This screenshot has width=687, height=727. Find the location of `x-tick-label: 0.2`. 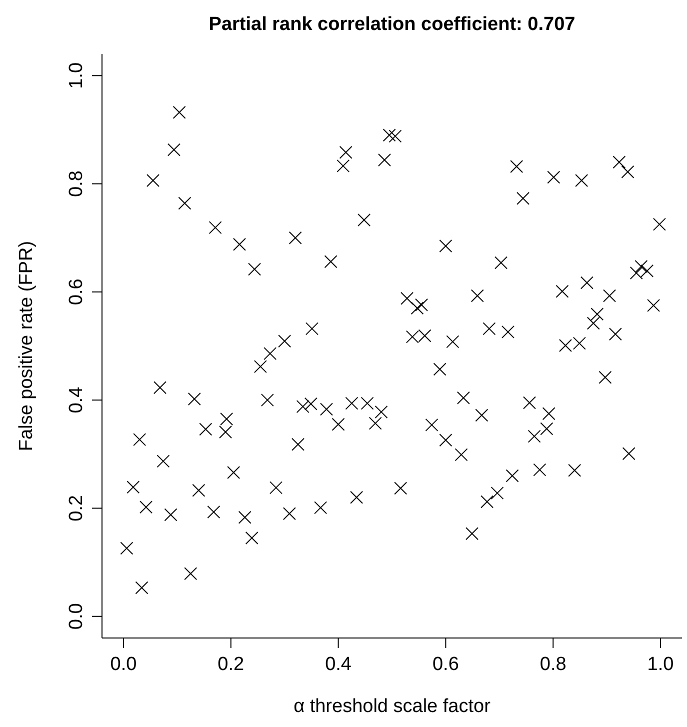

x-tick-label: 0.2 is located at coordinates (231, 664).